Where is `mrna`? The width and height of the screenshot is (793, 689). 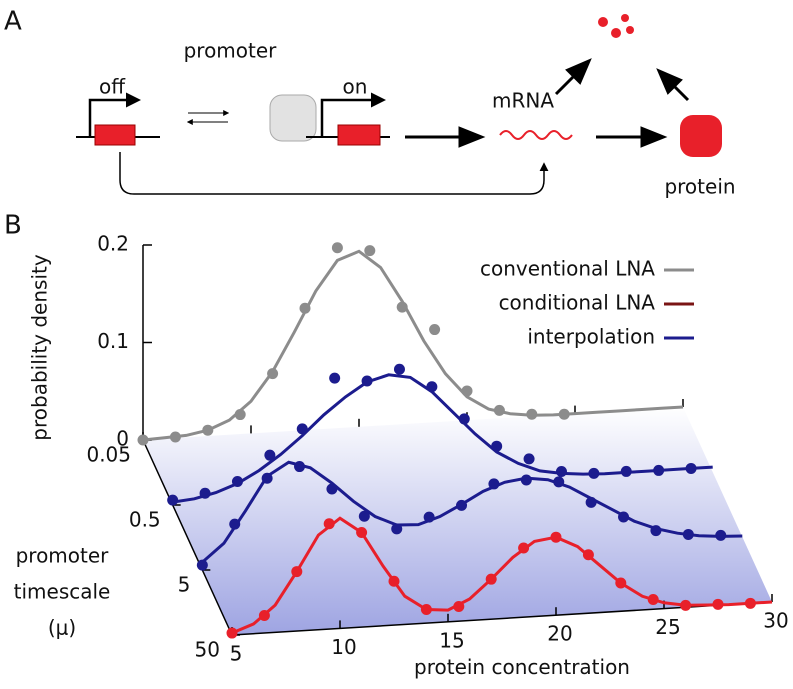 mrna is located at coordinates (536, 135).